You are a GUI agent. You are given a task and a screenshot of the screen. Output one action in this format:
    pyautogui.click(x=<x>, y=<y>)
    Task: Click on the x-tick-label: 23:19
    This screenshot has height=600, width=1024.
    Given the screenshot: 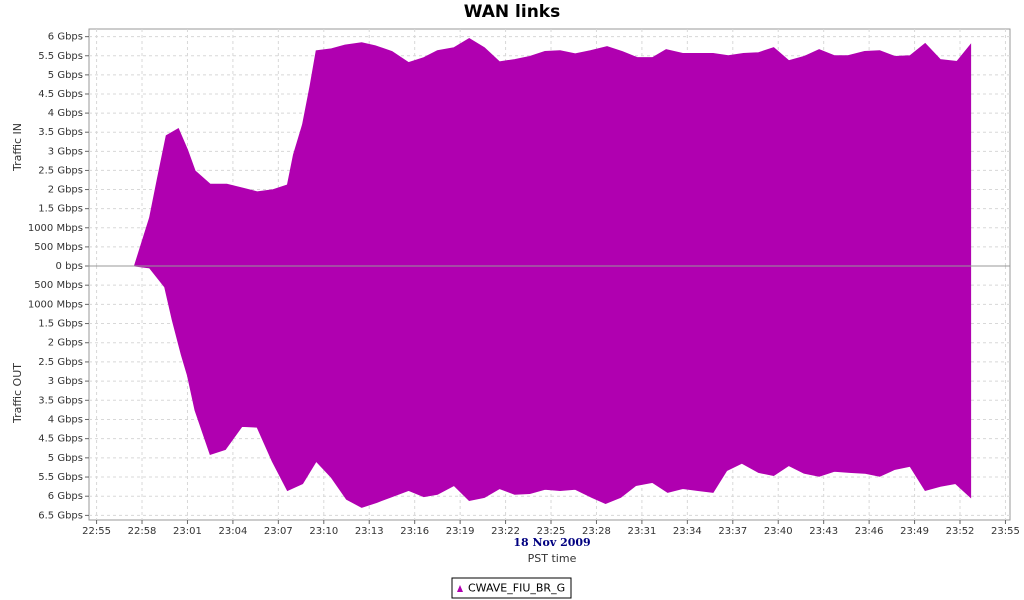 What is the action you would take?
    pyautogui.click(x=460, y=531)
    